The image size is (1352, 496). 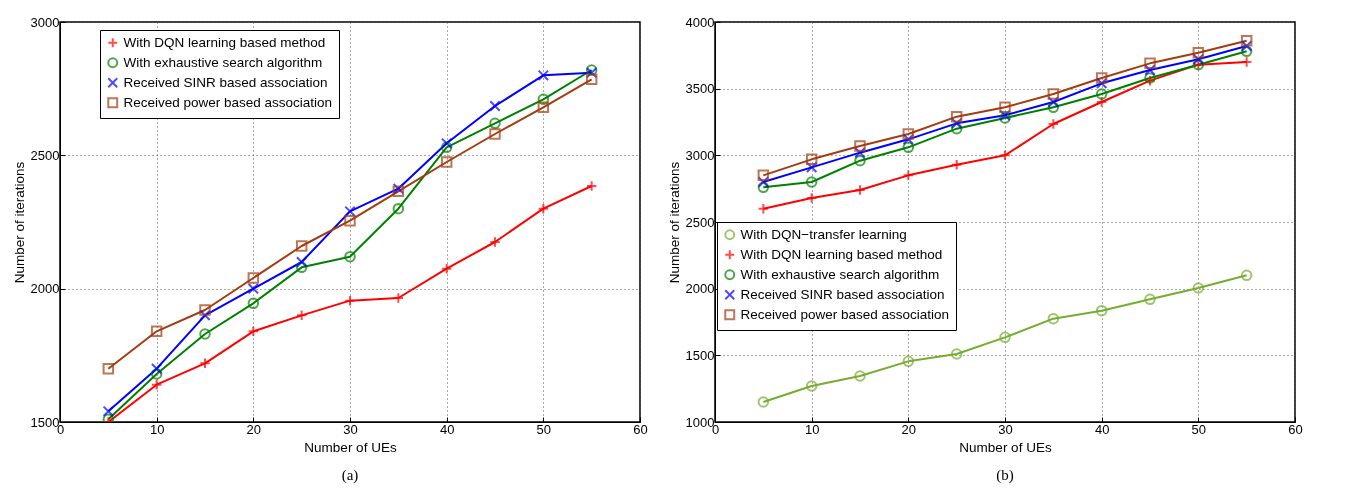 What do you see at coordinates (700, 355) in the screenshot?
I see `y-tick-label: 1500` at bounding box center [700, 355].